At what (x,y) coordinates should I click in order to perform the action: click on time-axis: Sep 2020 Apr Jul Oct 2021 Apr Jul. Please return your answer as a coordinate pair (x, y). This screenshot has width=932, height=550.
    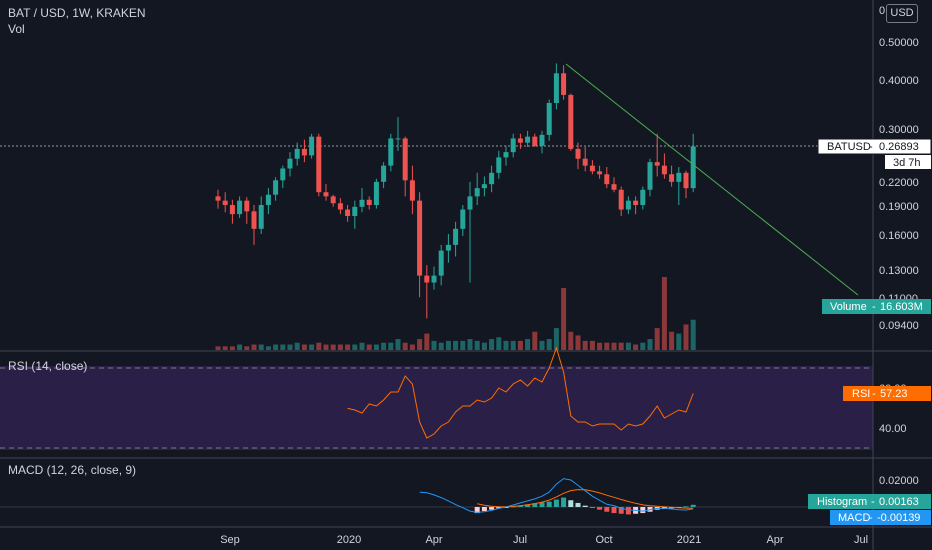
    Looking at the image, I should click on (544, 540).